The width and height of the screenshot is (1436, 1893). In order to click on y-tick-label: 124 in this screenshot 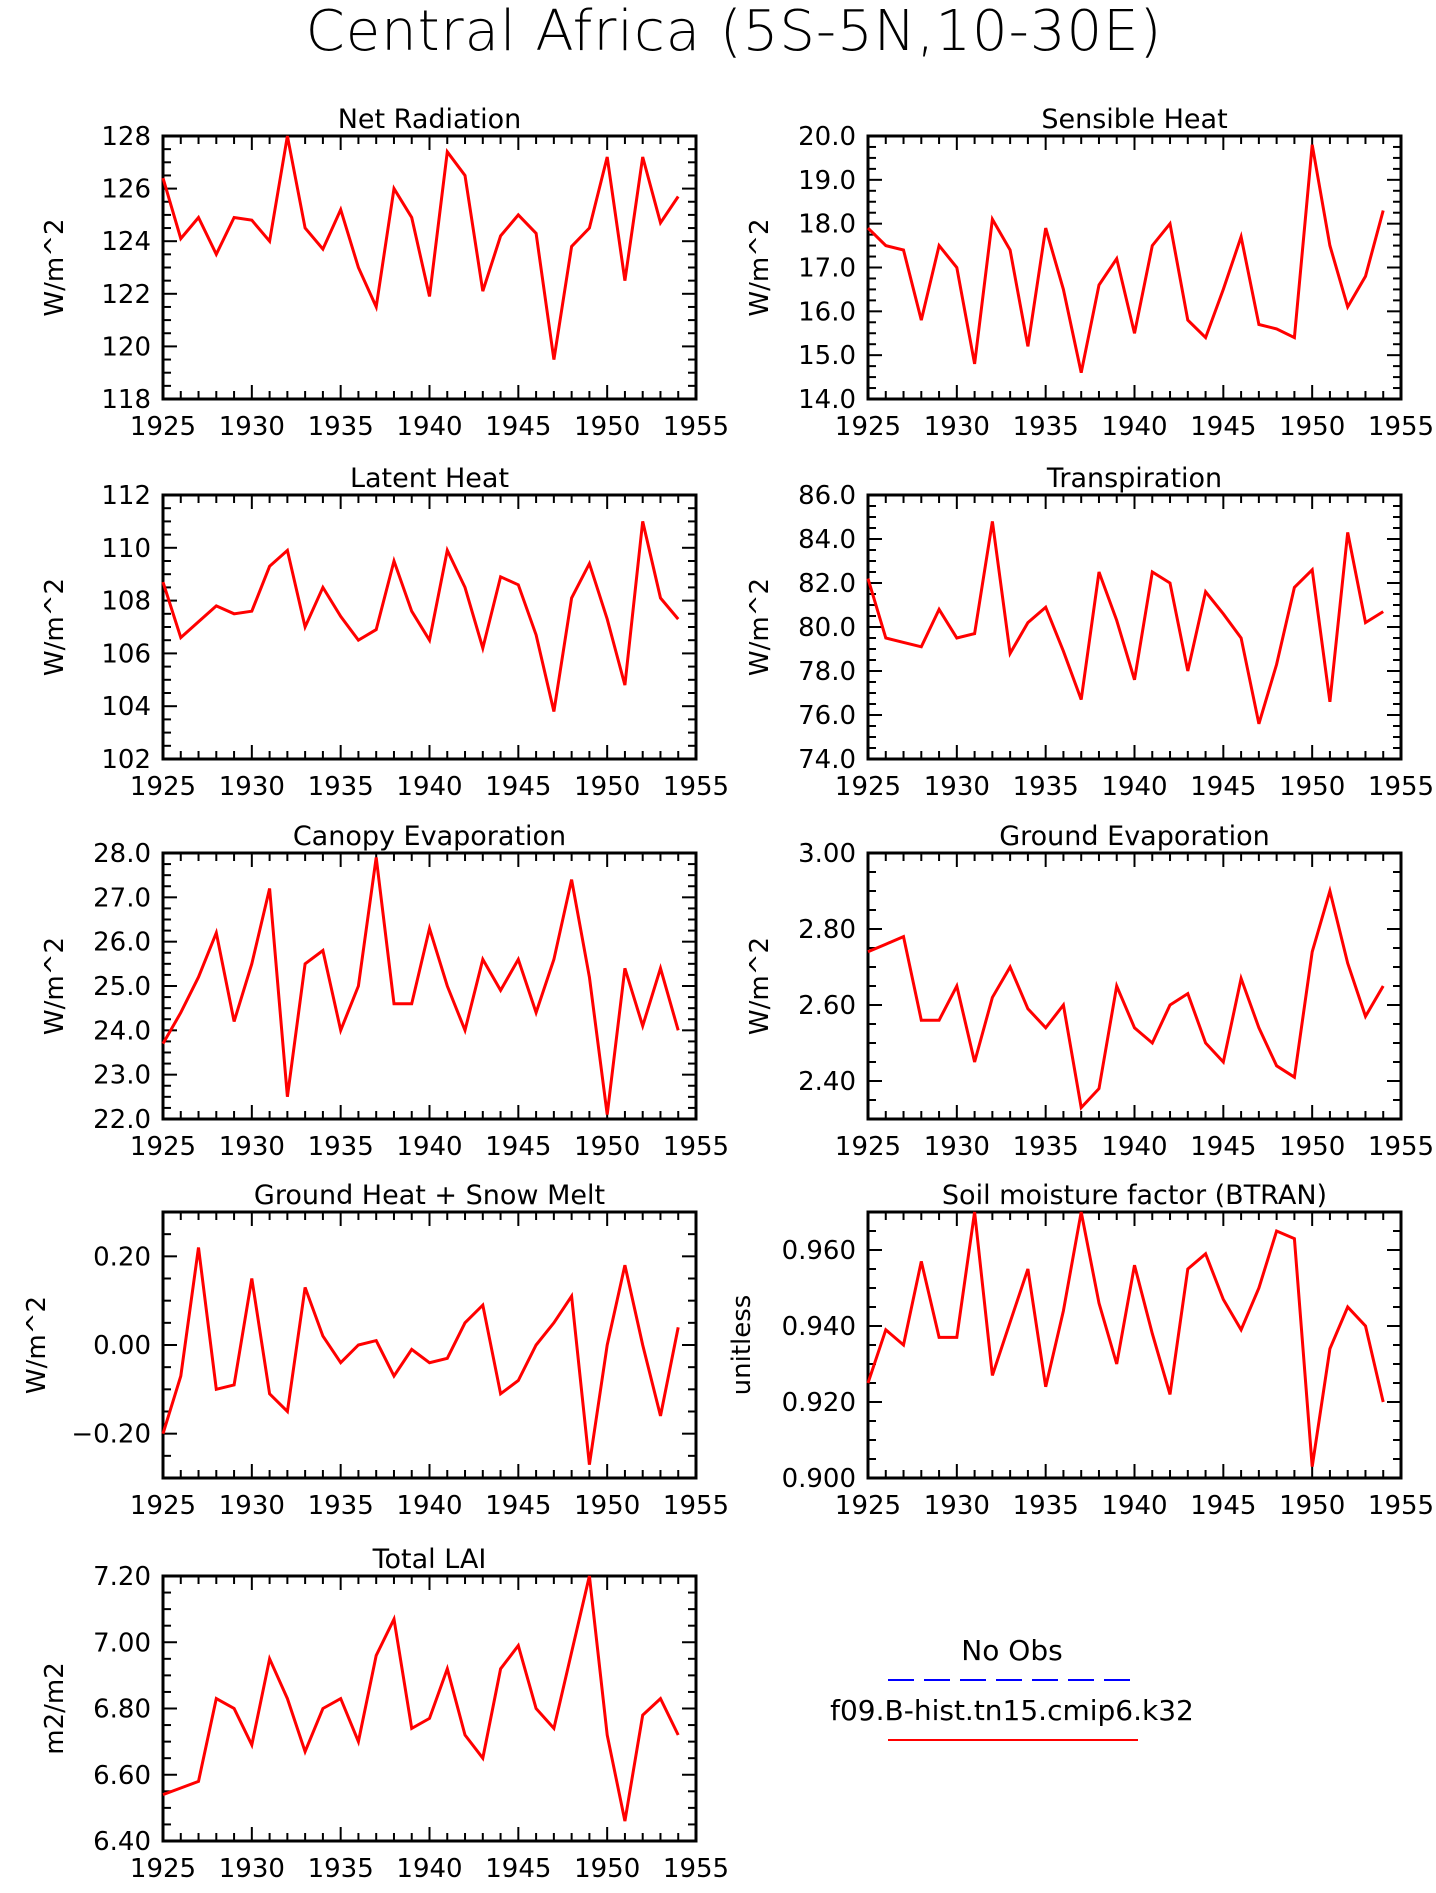, I will do `click(126, 242)`.